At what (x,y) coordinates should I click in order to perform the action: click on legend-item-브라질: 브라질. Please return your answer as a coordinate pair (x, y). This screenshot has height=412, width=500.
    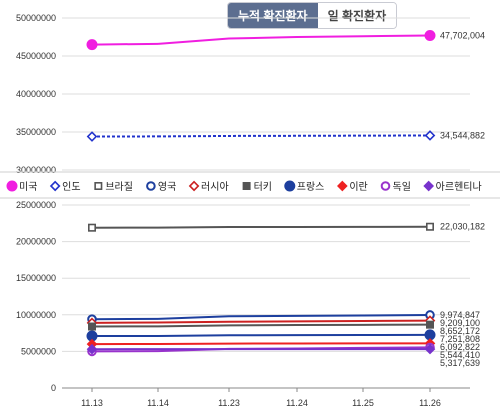
    Looking at the image, I should click on (113, 187).